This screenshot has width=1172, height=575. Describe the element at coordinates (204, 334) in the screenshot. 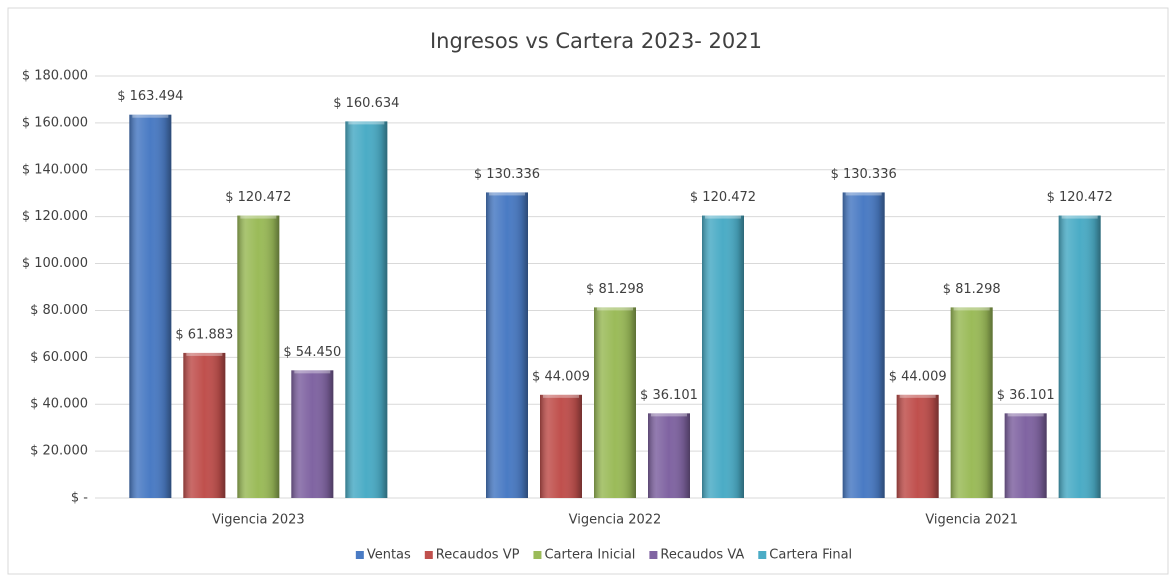

I see `data-label: $ 61.883` at that location.